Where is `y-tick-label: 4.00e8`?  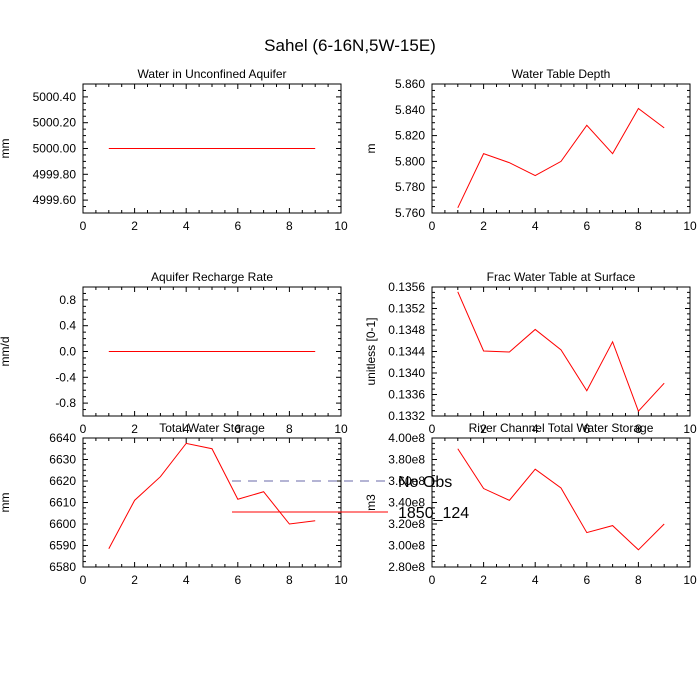 y-tick-label: 4.00e8 is located at coordinates (406, 438).